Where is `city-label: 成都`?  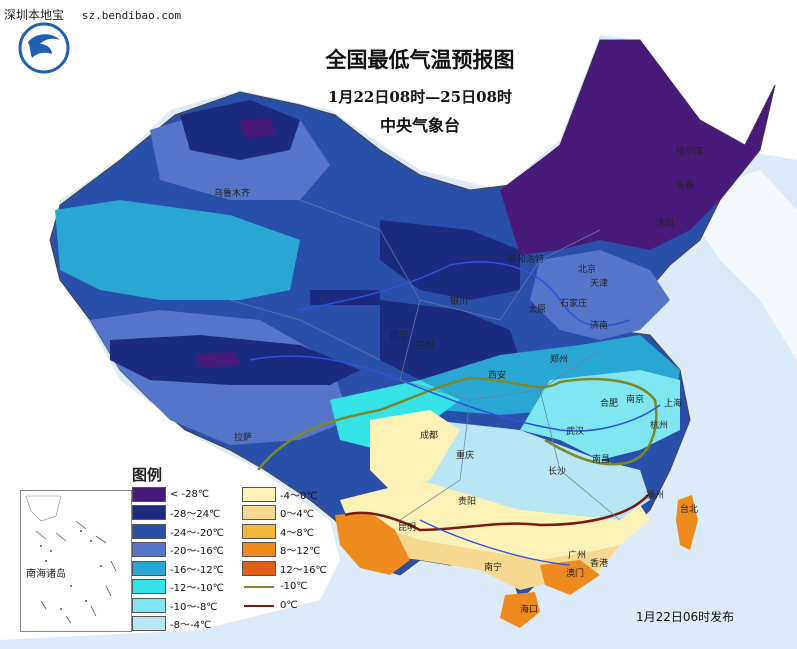 city-label: 成都 is located at coordinates (429, 436).